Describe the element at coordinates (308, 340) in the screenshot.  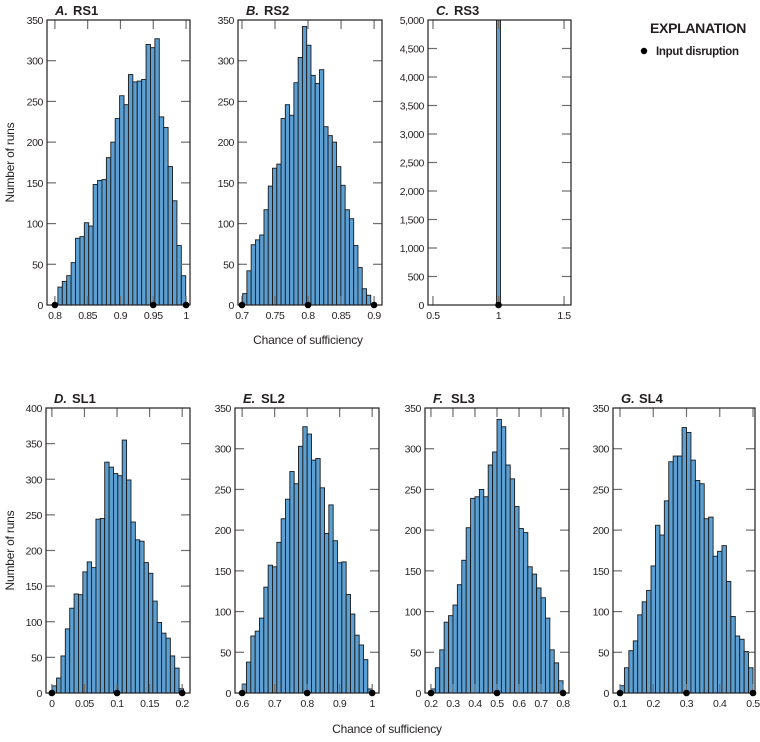
I see `x-axis-title-top: Chance of sufficiency` at that location.